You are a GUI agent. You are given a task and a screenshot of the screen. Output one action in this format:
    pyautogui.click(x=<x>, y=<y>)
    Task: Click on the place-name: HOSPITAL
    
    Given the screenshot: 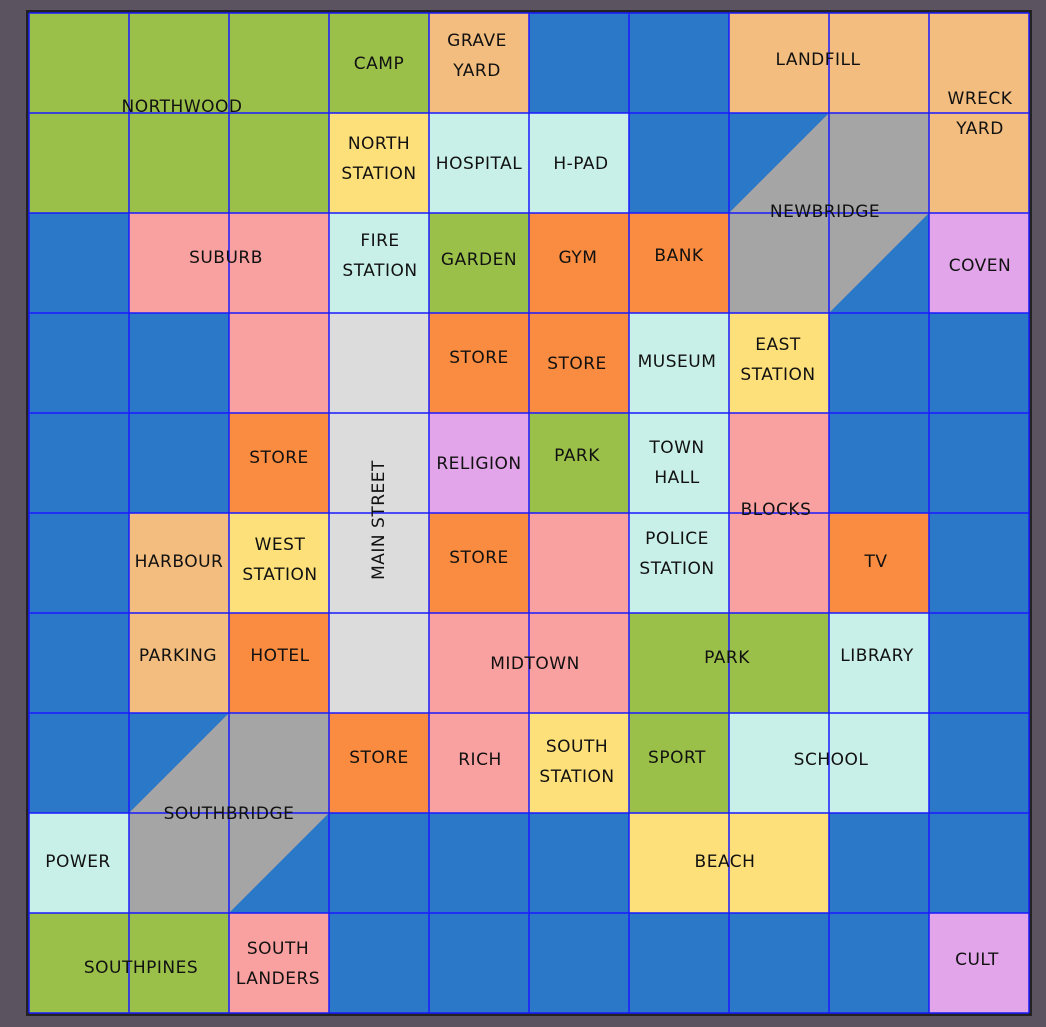 What is the action you would take?
    pyautogui.click(x=479, y=164)
    